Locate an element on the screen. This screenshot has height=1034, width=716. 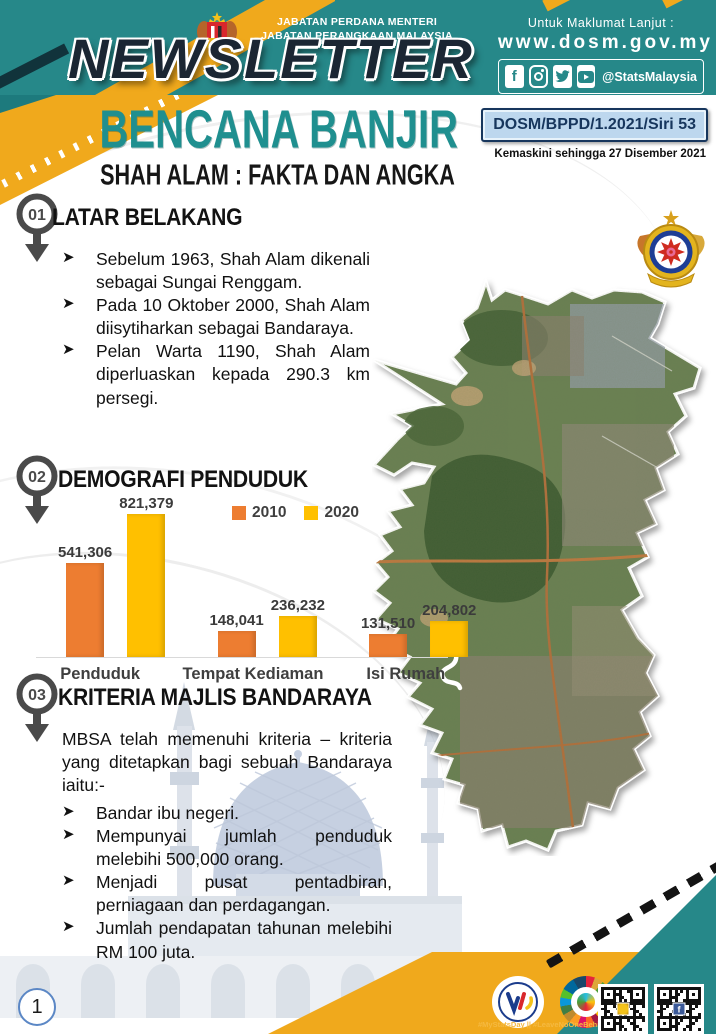
qr-code-facebook: f is located at coordinates (679, 1009).